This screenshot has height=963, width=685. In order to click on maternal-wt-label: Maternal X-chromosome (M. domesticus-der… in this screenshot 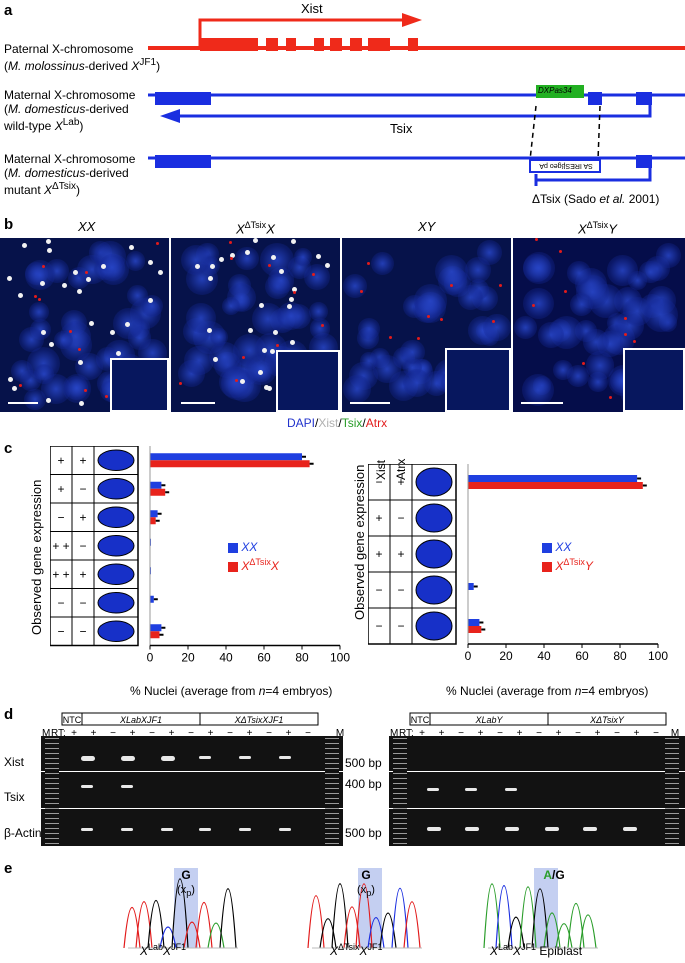, I will do `click(70, 110)`.